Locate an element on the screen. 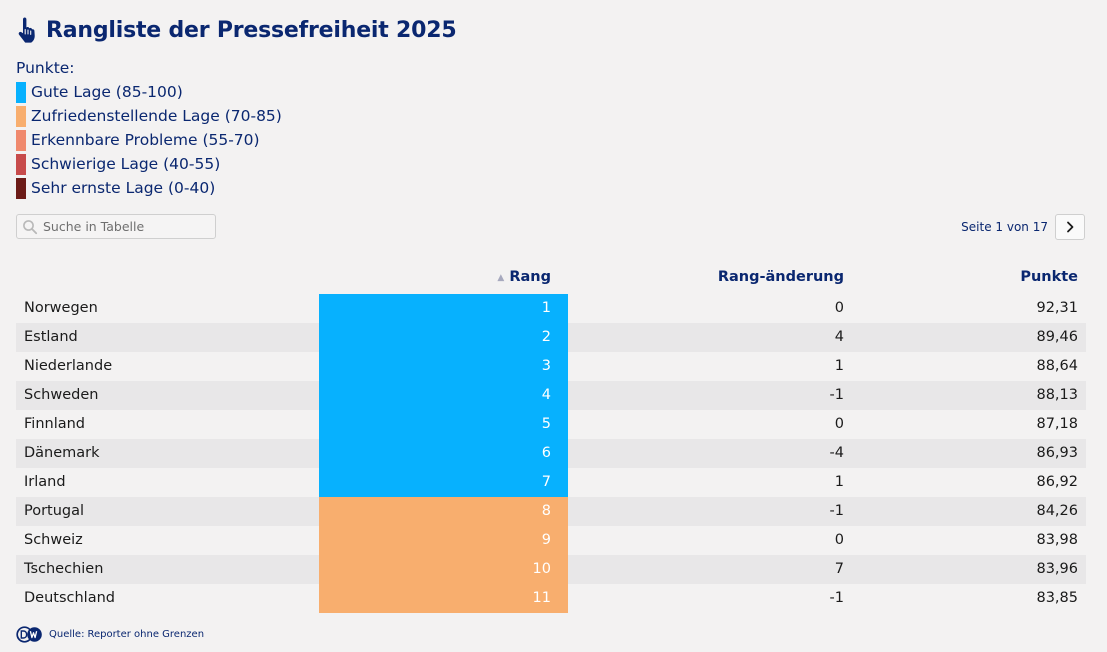 Image resolution: width=1107 pixels, height=652 pixels. dw-logo is located at coordinates (29, 634).